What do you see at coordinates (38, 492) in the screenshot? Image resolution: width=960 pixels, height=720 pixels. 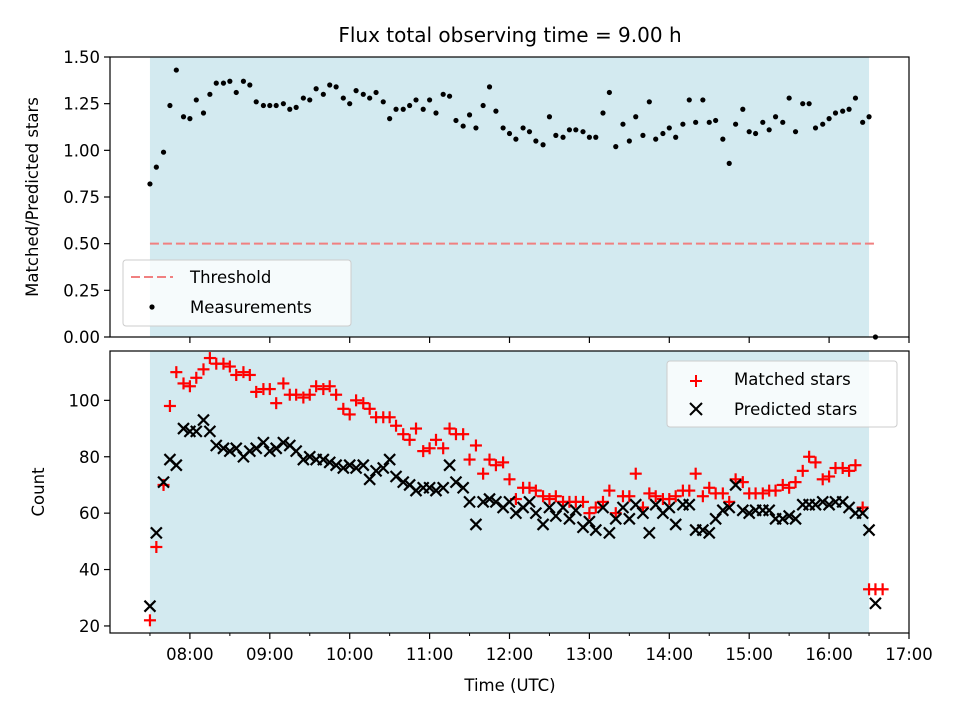 I see `bottom-y-axis-title: Count` at bounding box center [38, 492].